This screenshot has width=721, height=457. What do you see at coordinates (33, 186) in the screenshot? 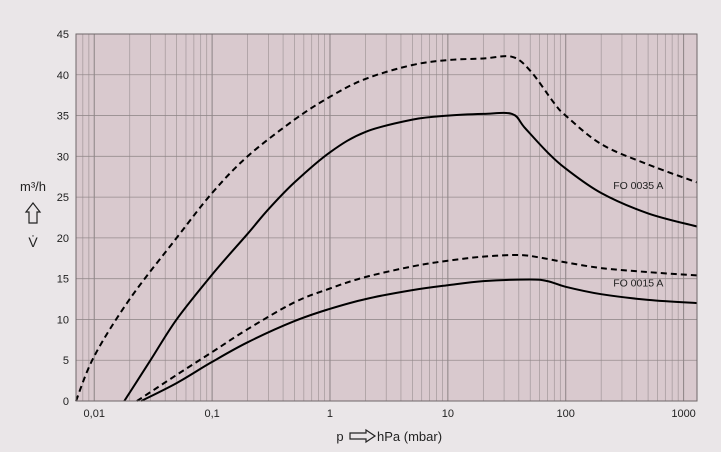
I see `y-axis-unit: m³/h` at bounding box center [33, 186].